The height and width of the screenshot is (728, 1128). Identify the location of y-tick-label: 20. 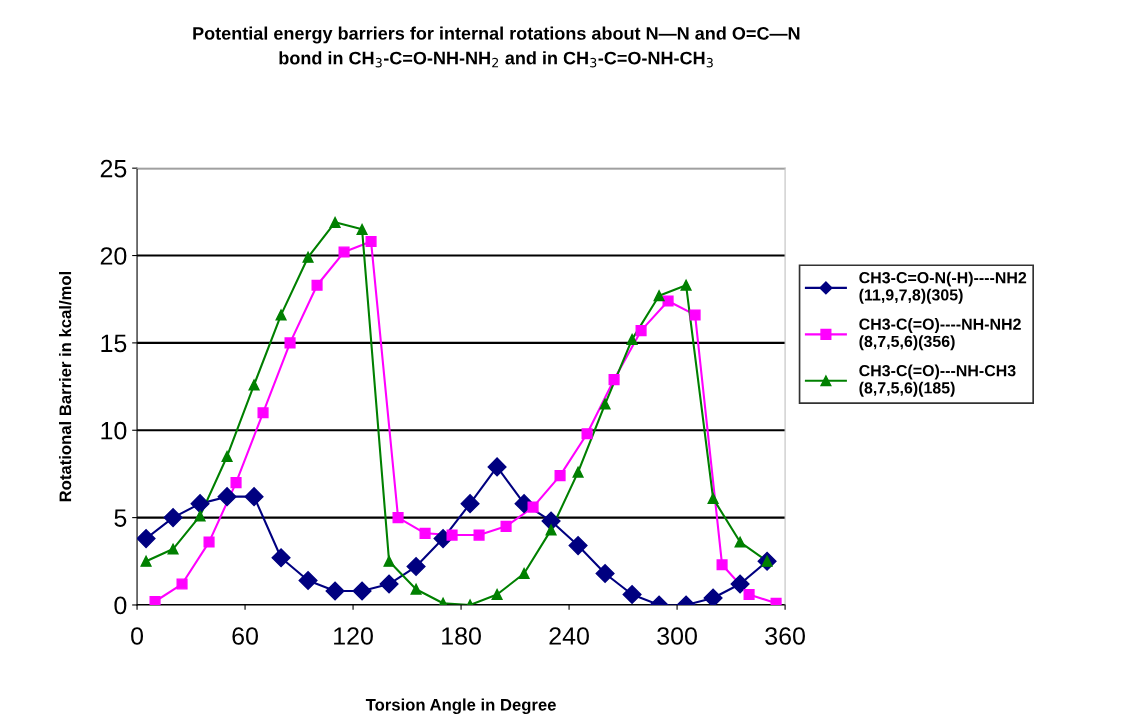
(113, 256).